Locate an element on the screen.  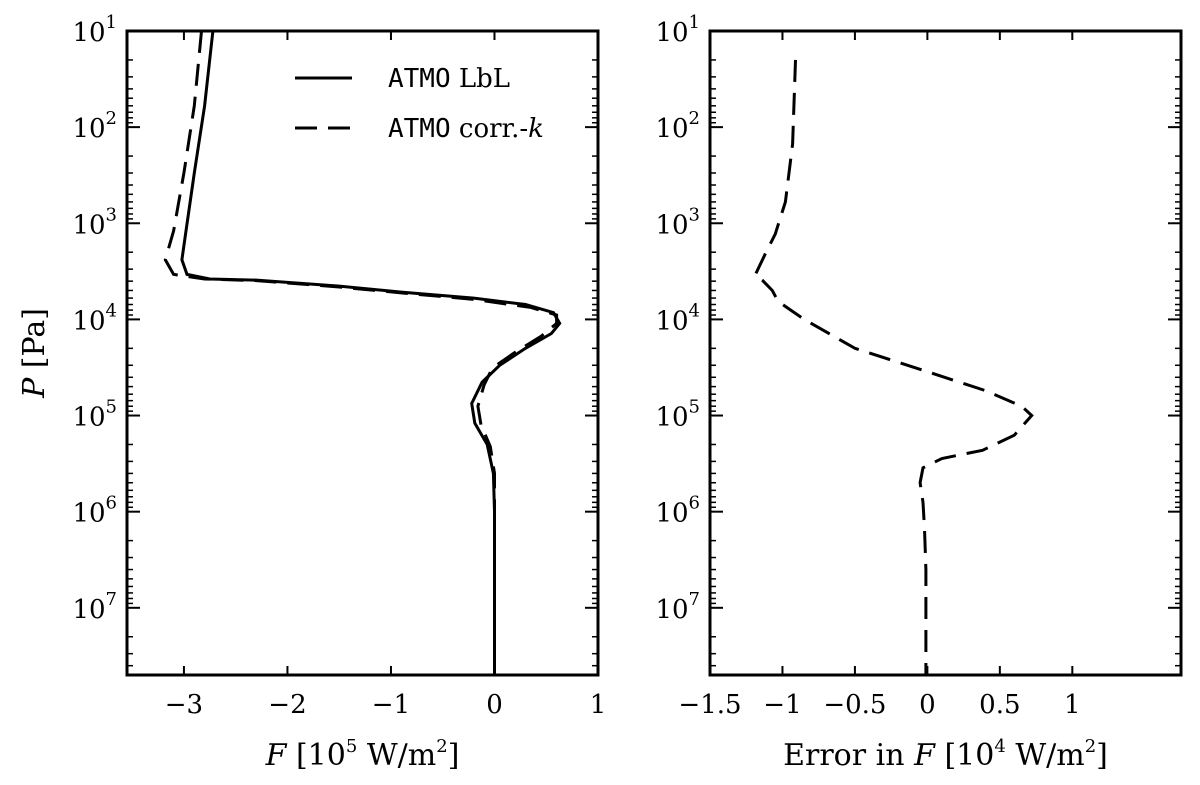
x-tick-label: −0.5 is located at coordinates (854, 705).